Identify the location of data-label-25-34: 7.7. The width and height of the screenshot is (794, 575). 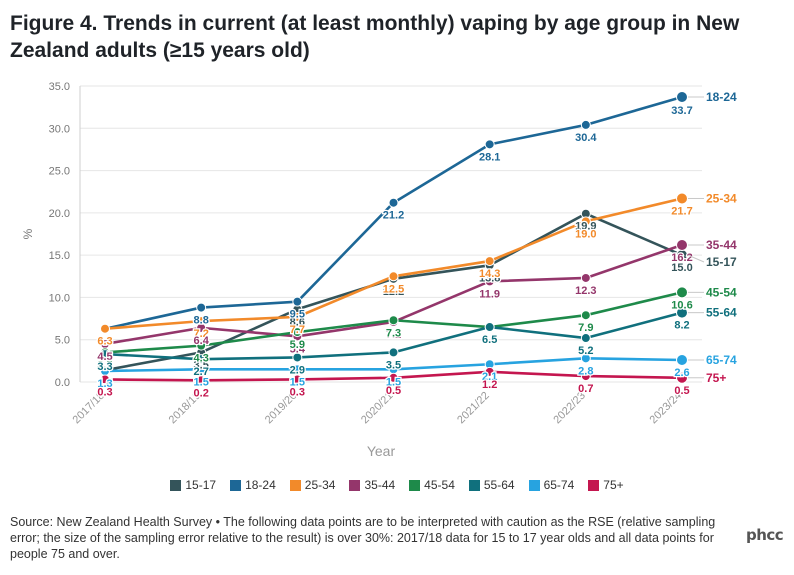
(297, 330).